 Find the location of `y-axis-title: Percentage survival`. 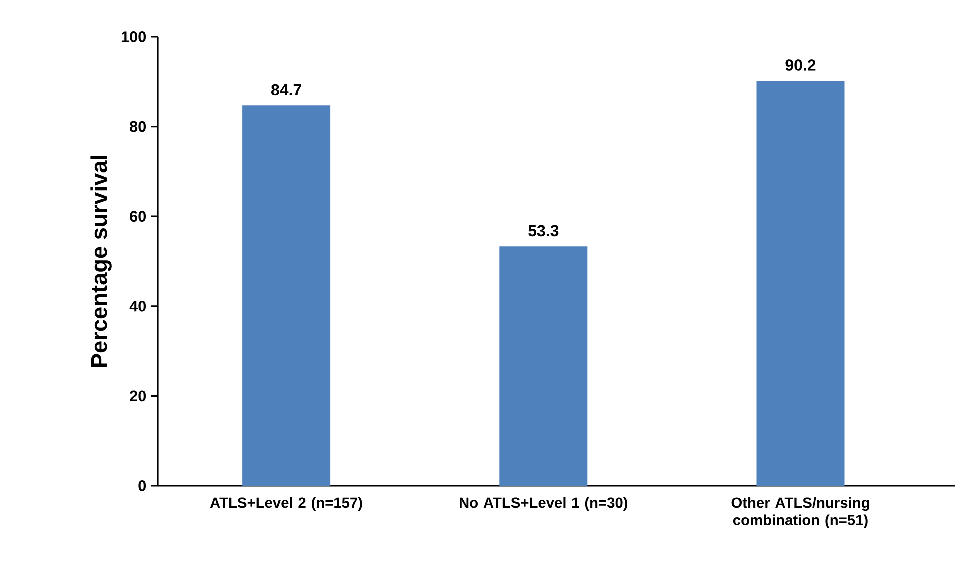

y-axis-title: Percentage survival is located at coordinates (101, 262).